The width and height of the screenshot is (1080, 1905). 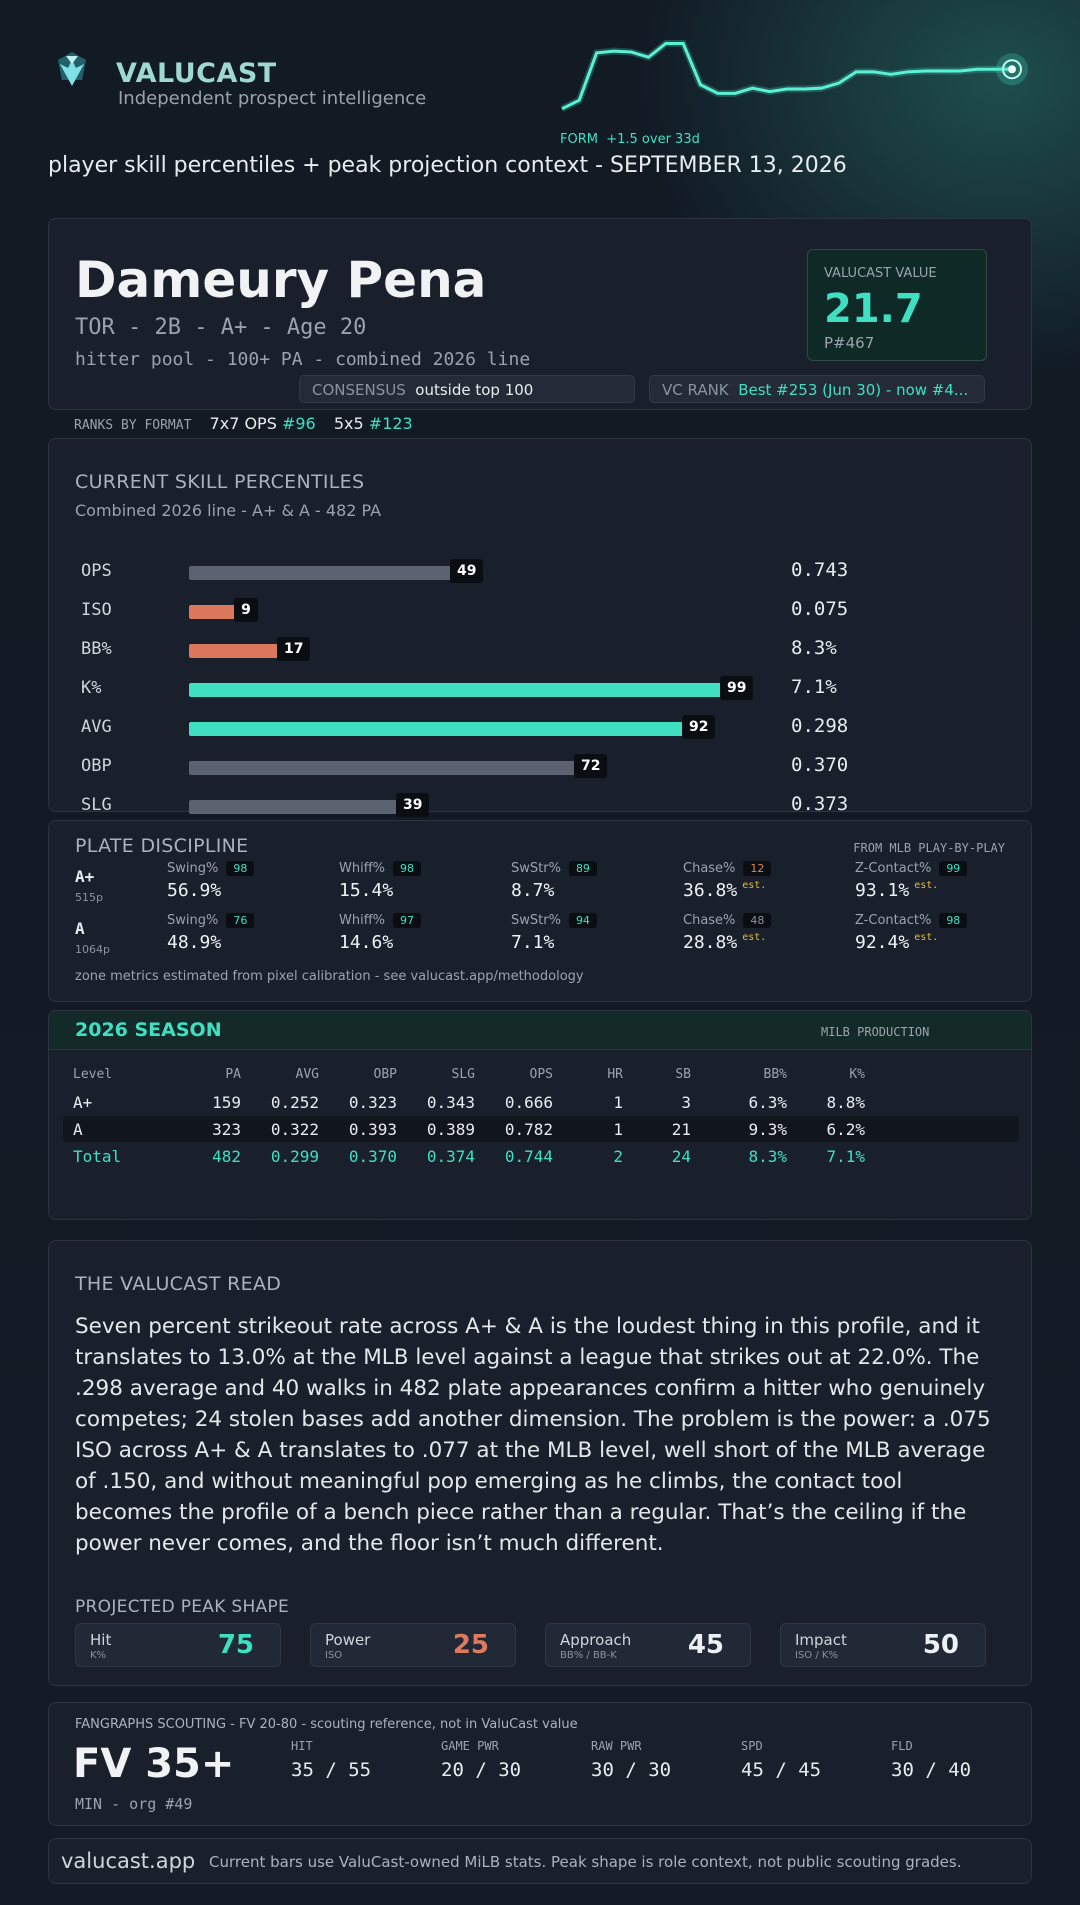 I want to click on season-table-header: Level PA AVG OBP SLG OPS HR SB BB% K%, so click(x=541, y=1076).